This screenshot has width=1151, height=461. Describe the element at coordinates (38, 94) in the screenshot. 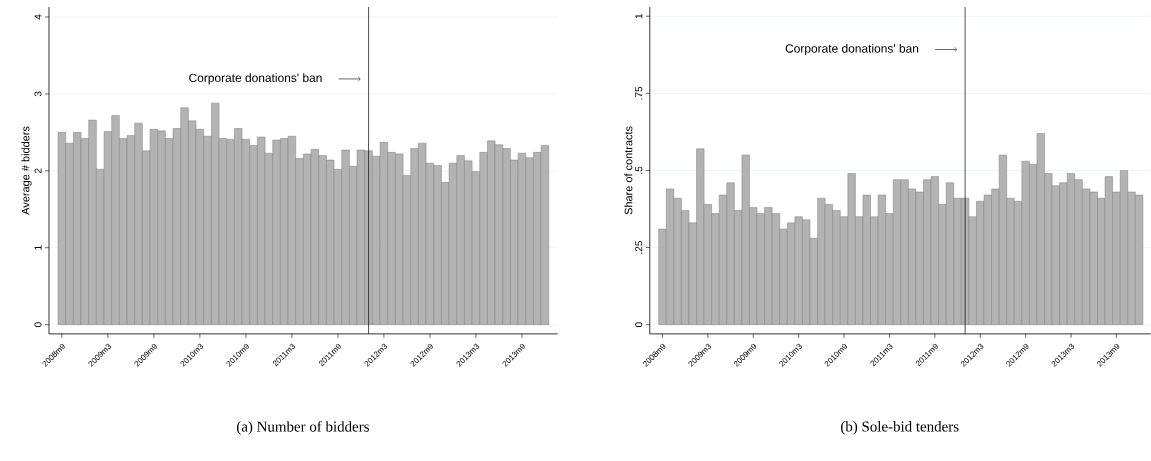

I see `y-tick-label: 3` at that location.